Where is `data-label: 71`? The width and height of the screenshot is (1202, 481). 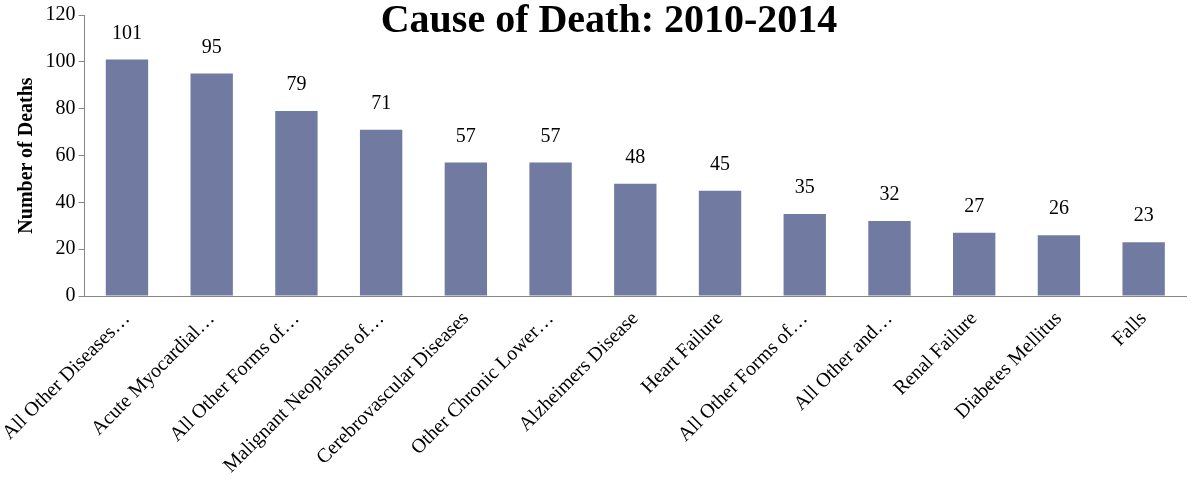 data-label: 71 is located at coordinates (381, 102).